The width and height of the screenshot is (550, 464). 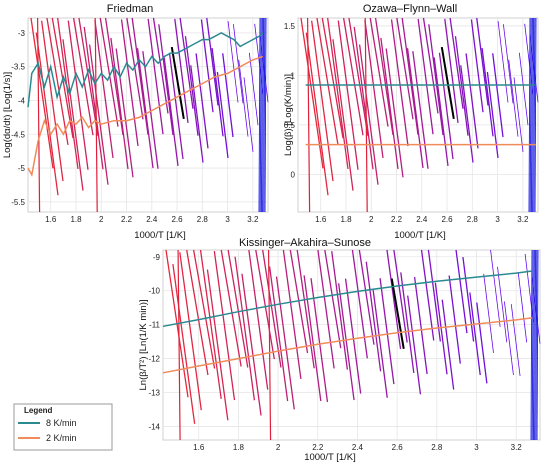 What do you see at coordinates (410, 9) in the screenshot?
I see `chart-title-ofw: Ozawa–Flynn–Wall` at bounding box center [410, 9].